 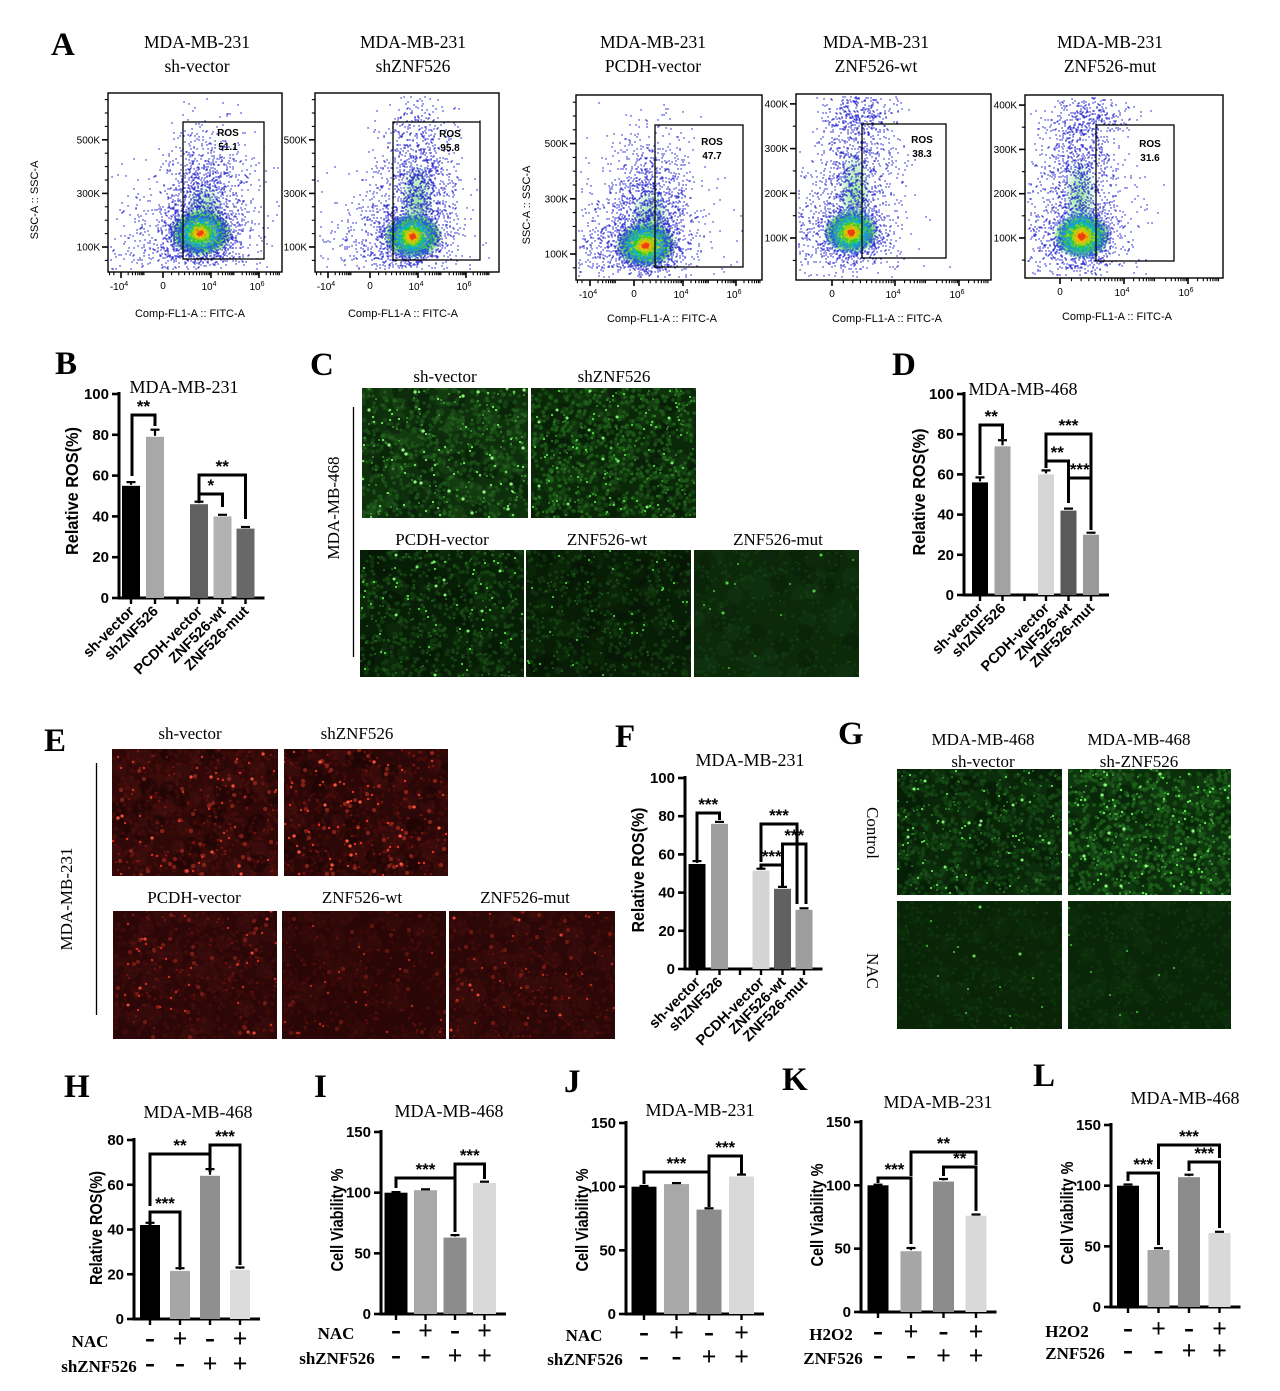 I want to click on svg-text: 50, so click(x=607, y=1250).